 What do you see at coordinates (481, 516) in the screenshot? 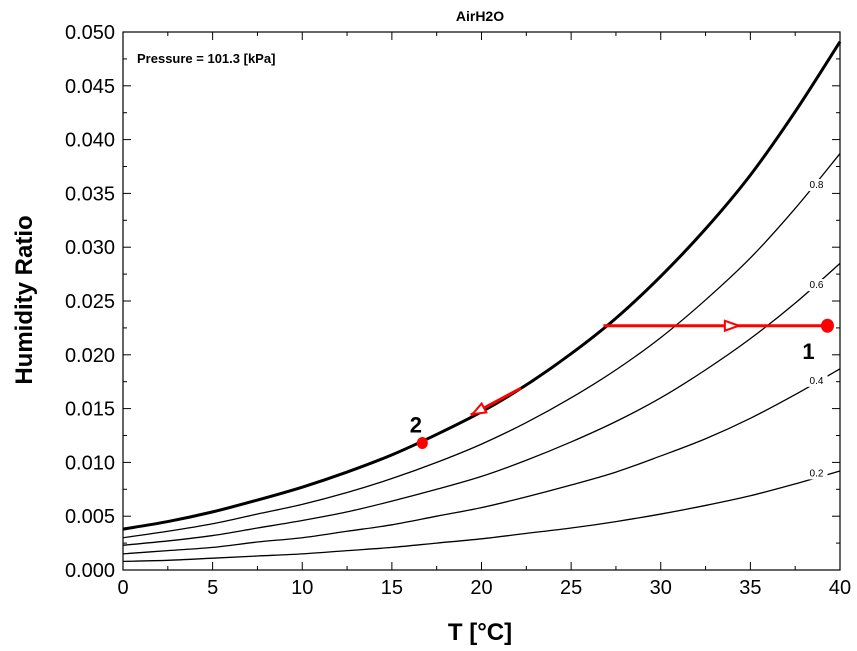
I see `rh-curve-0.2` at bounding box center [481, 516].